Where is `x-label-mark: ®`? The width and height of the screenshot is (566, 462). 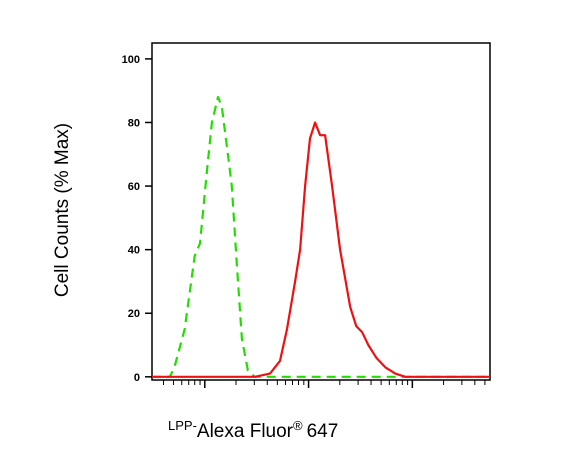 x-label-mark: ® is located at coordinates (298, 425).